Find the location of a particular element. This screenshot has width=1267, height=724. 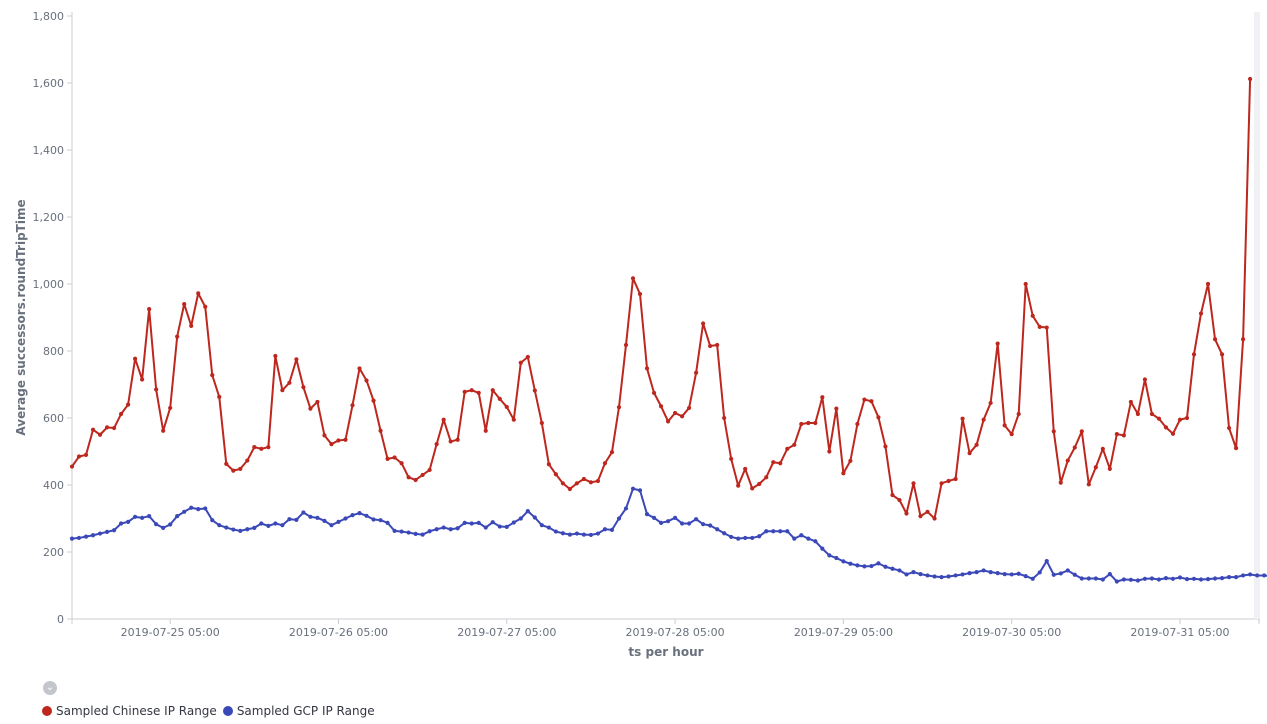

legend-item-gcp: Sampled GCP IP Range is located at coordinates (298, 711).